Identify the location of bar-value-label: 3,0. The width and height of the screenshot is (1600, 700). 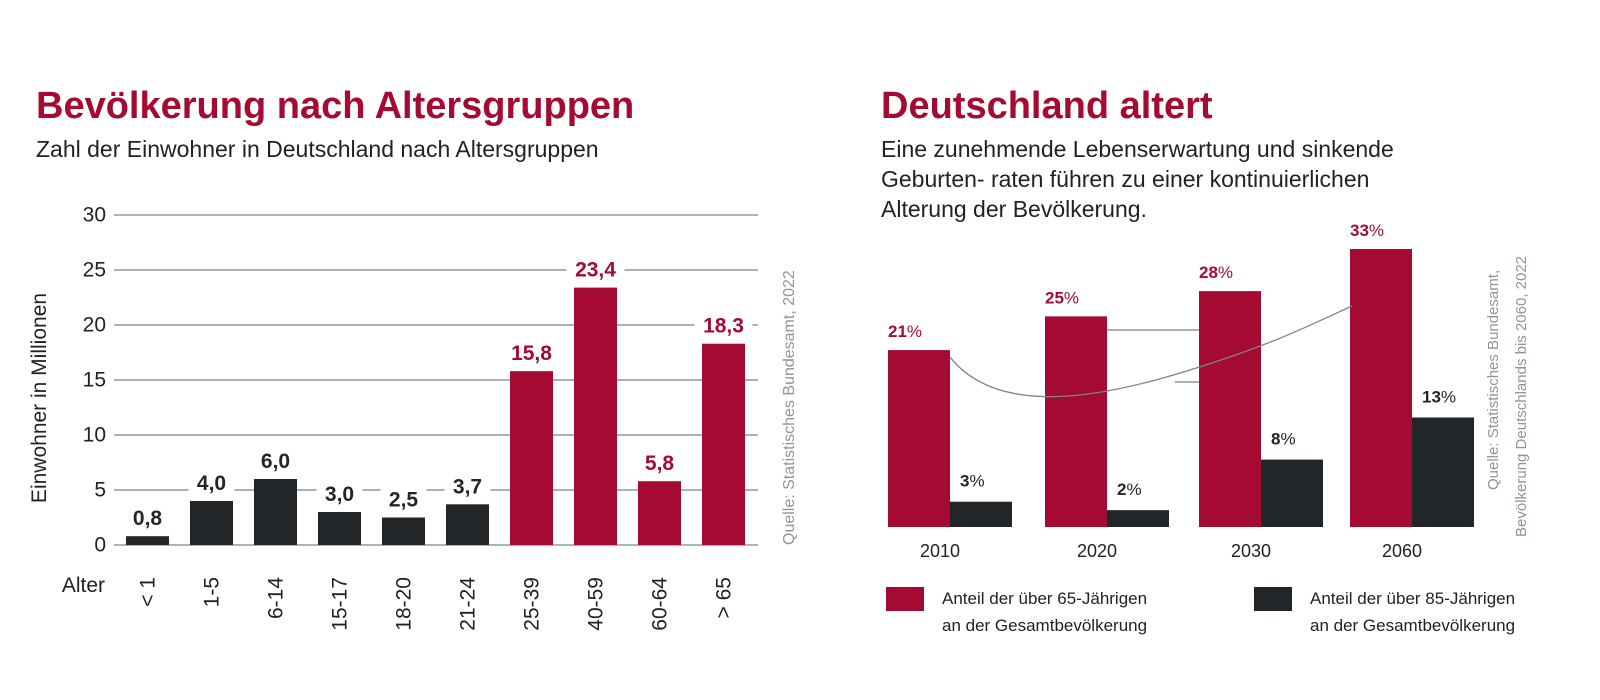
(339, 494).